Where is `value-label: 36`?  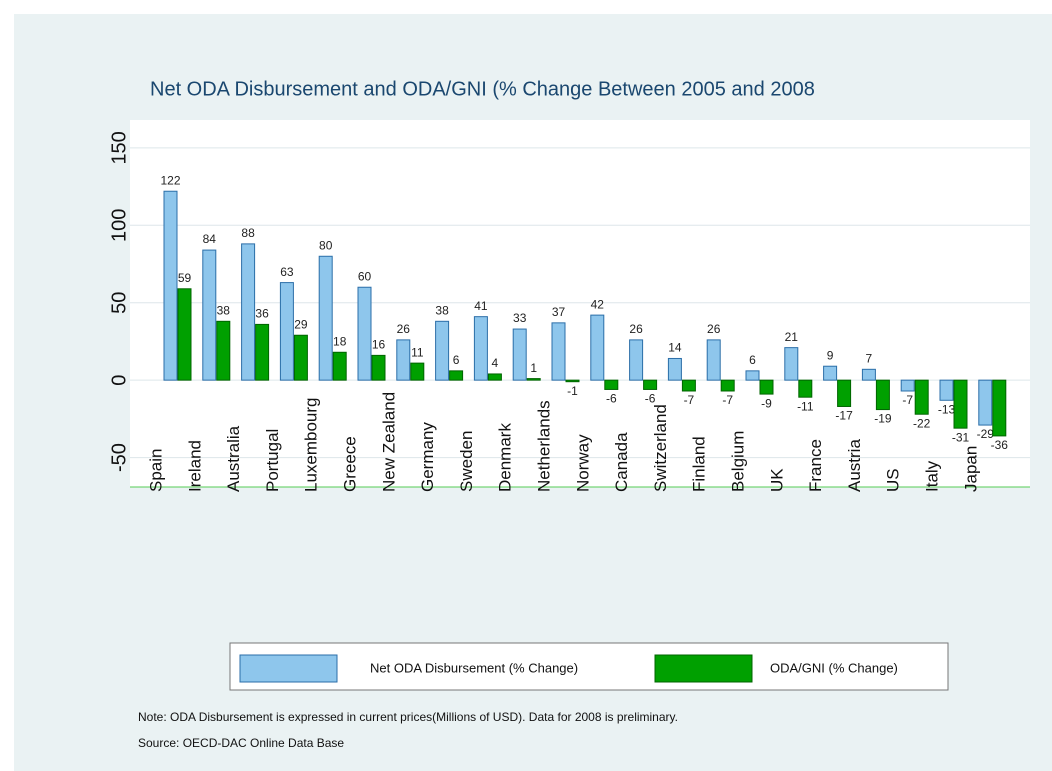
value-label: 36 is located at coordinates (262, 314).